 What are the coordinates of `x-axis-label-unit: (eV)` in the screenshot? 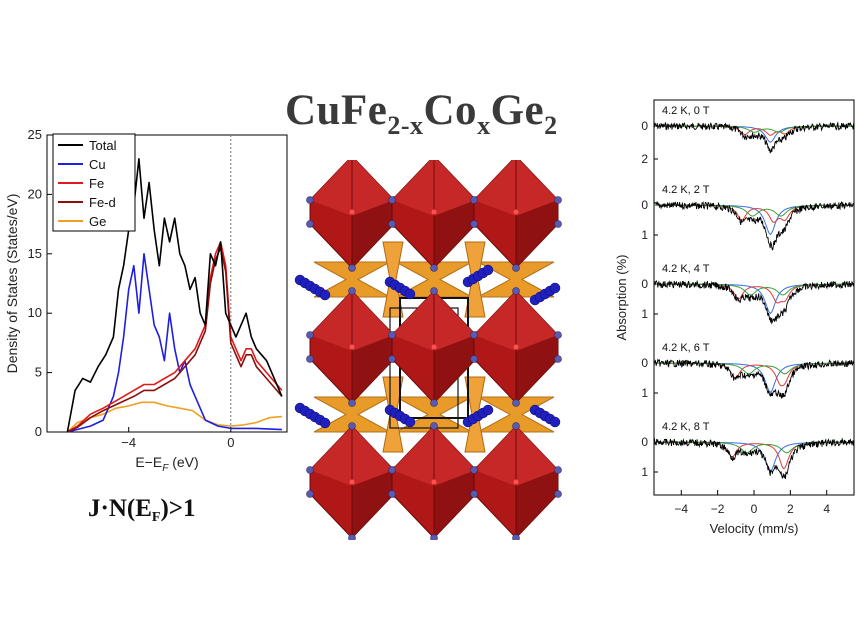 It's located at (183, 462).